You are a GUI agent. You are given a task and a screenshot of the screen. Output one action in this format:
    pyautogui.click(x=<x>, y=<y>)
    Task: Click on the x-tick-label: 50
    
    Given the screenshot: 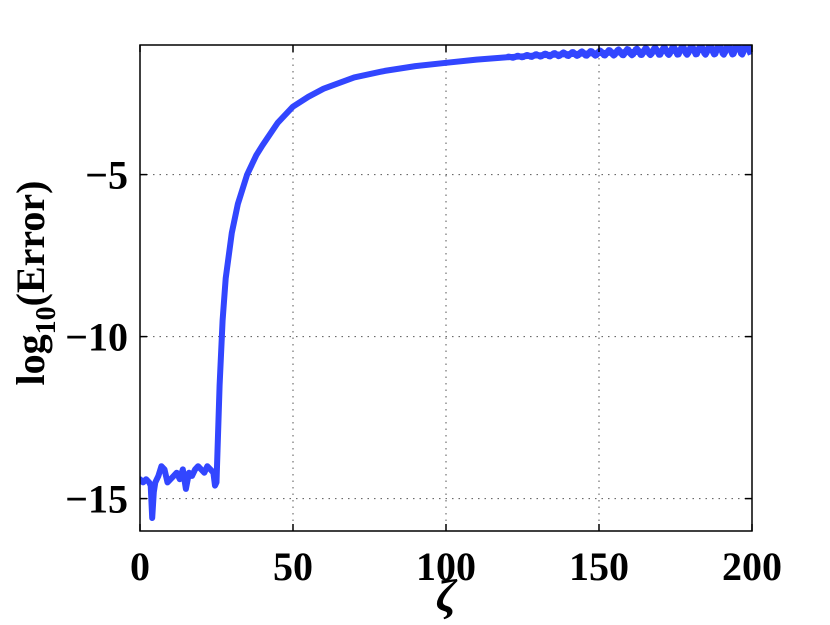 What is the action you would take?
    pyautogui.click(x=293, y=566)
    